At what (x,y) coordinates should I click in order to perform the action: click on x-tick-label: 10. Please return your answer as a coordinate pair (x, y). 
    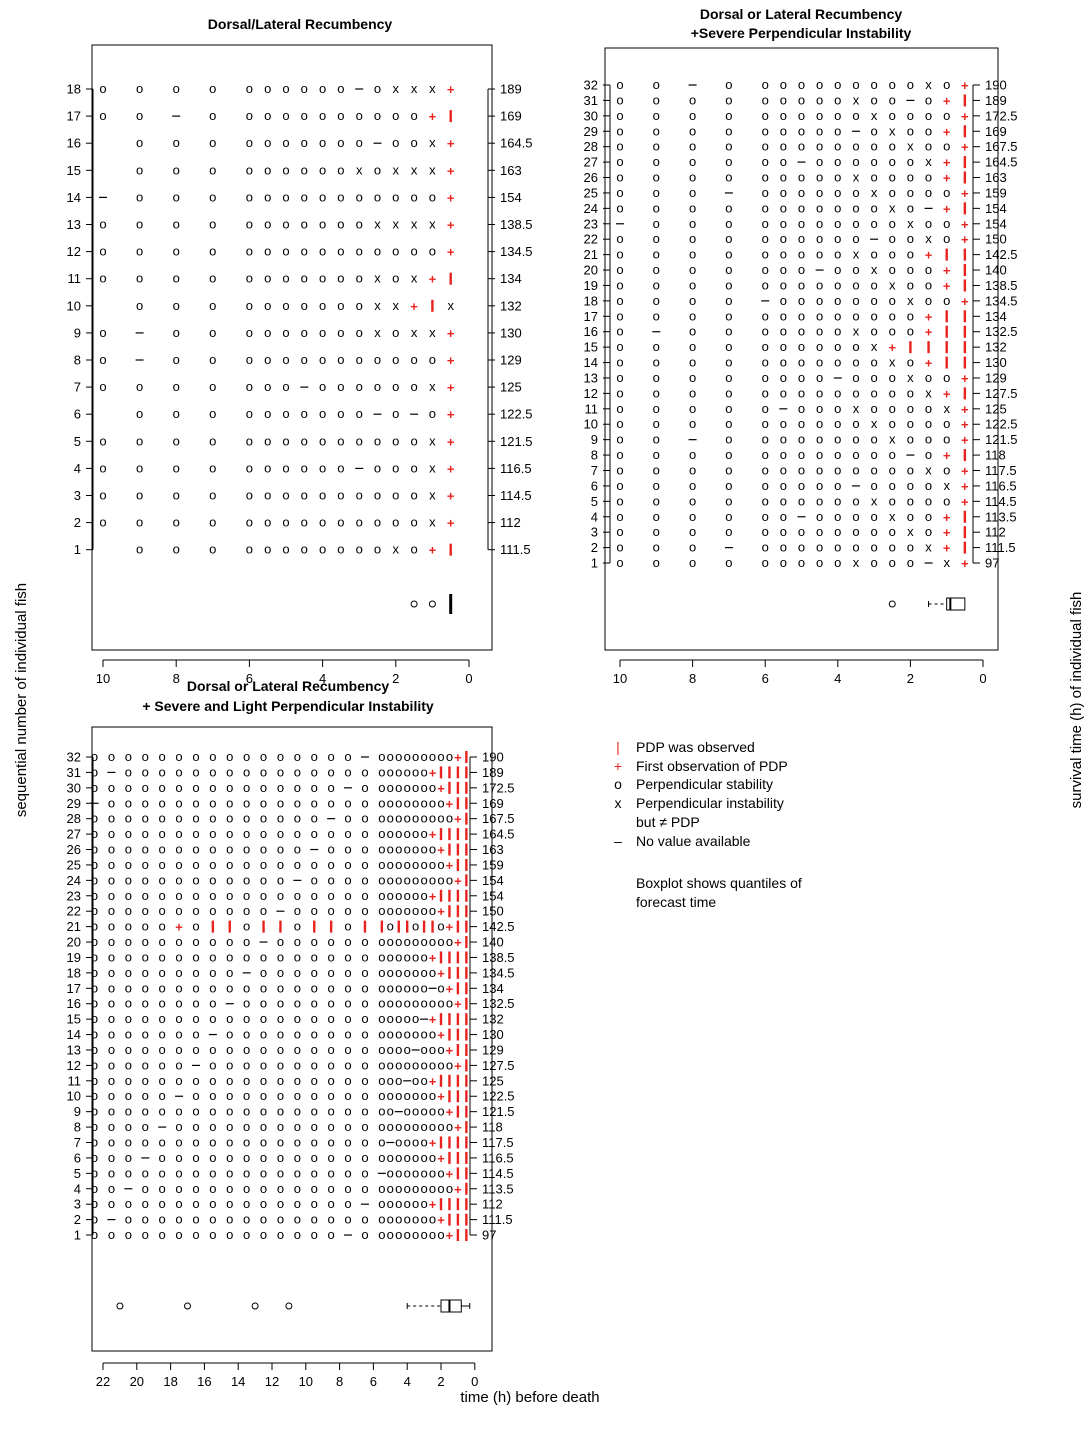
    Looking at the image, I should click on (620, 678).